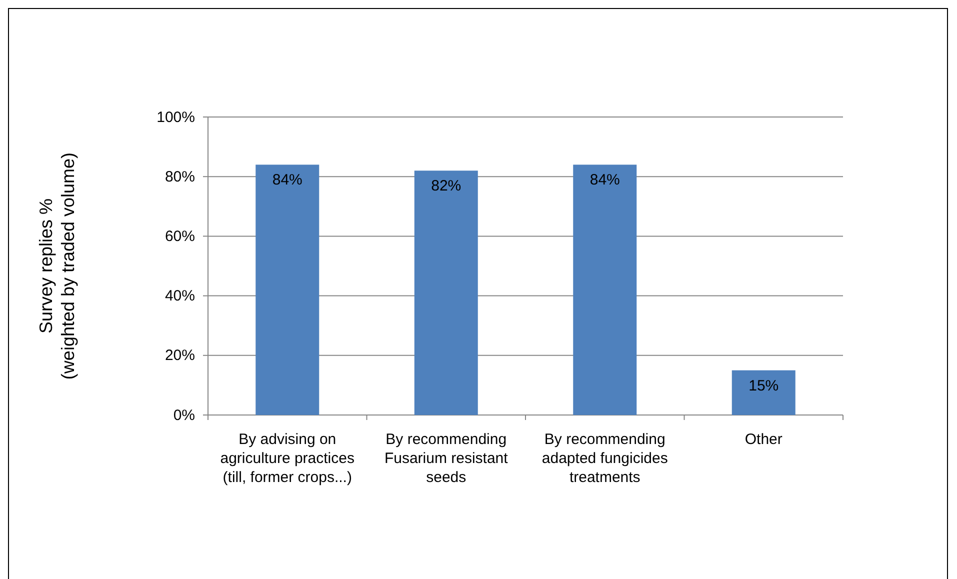  I want to click on data-label: 82%, so click(446, 186).